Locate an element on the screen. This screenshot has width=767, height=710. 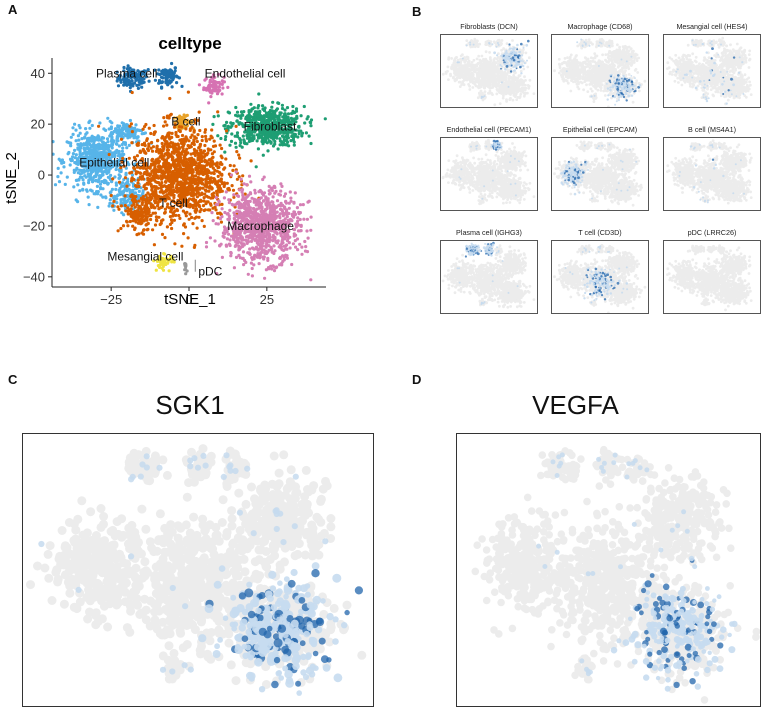
background-cells is located at coordinates (488, 72).